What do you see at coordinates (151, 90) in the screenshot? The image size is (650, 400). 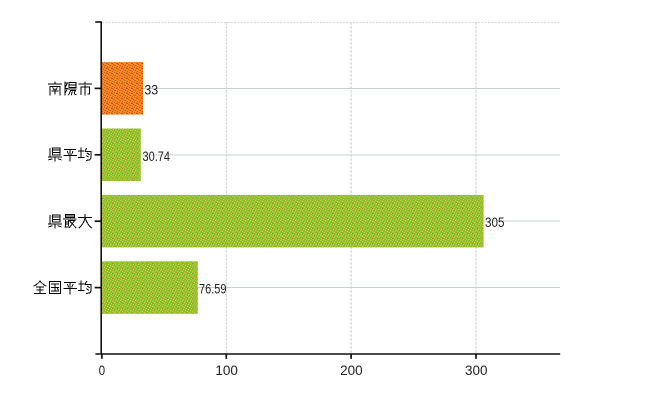 I see `svg-text: 33` at bounding box center [151, 90].